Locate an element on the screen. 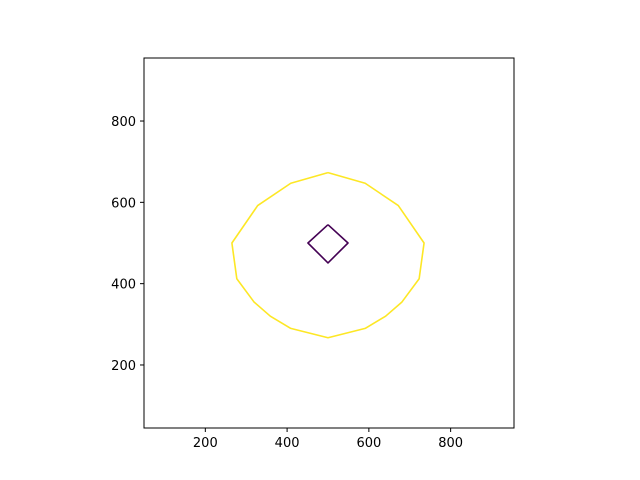  x-tick-label: 400 is located at coordinates (287, 443).